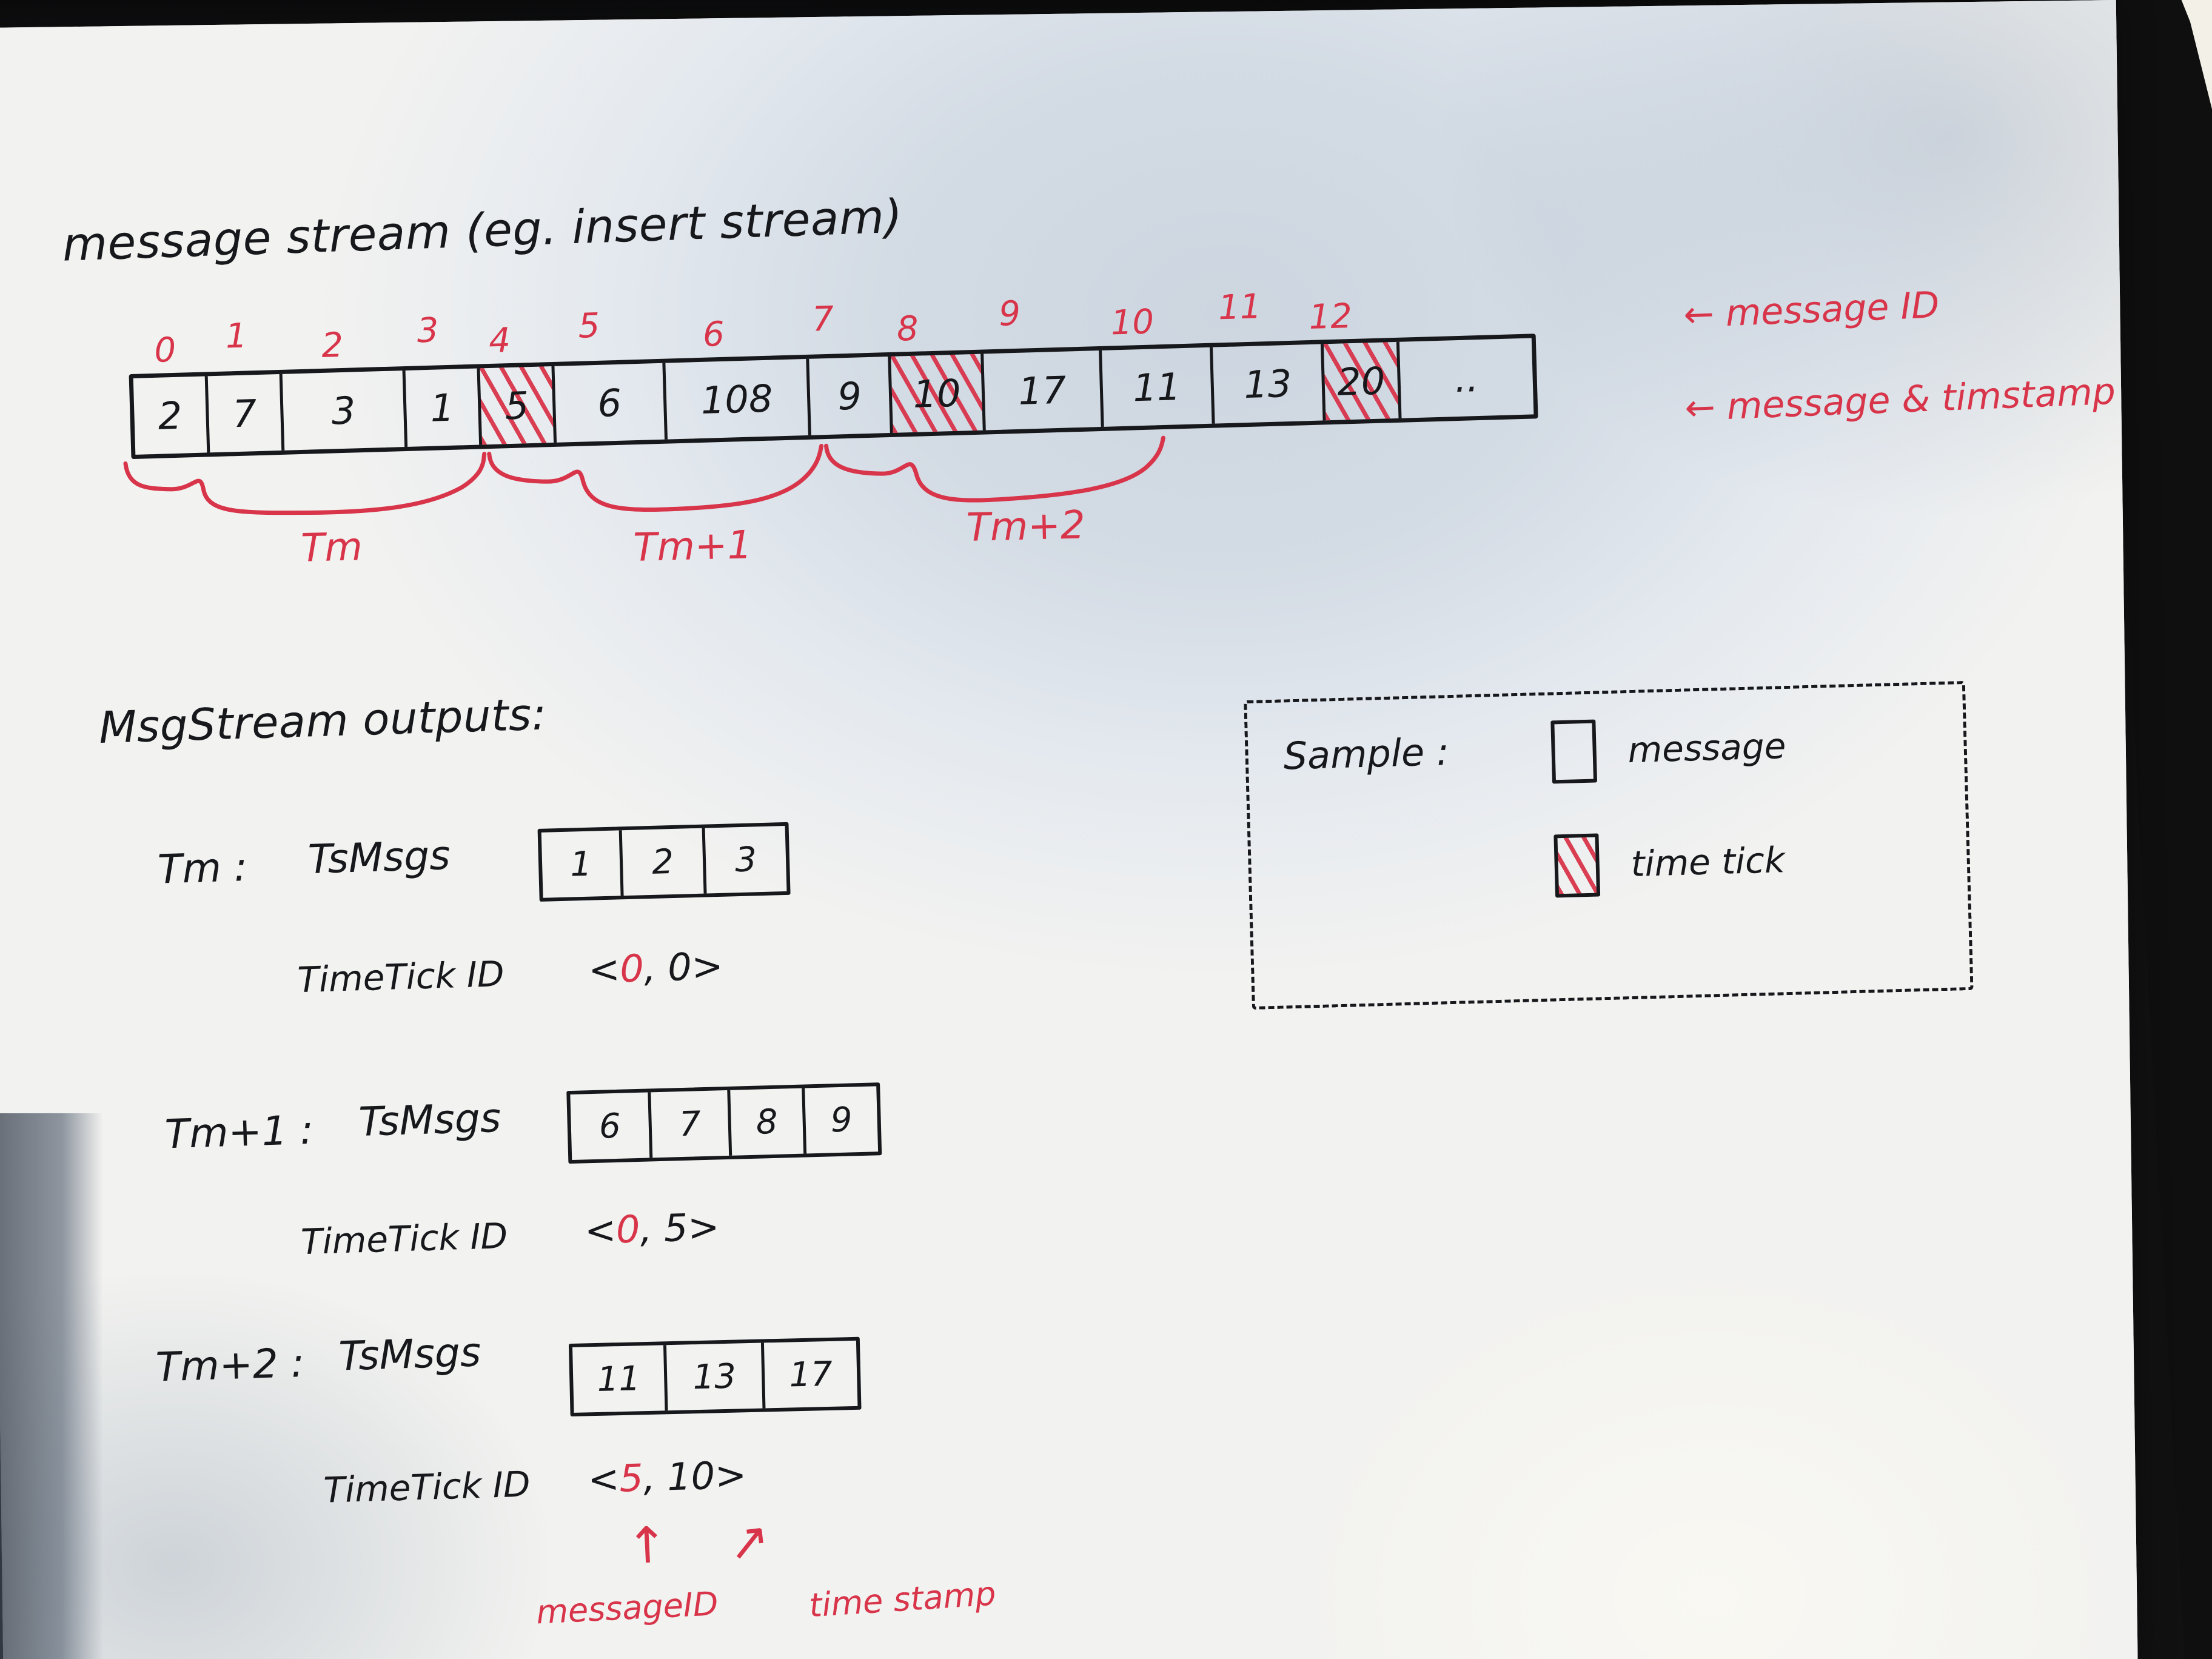  I want to click on stream-index-1: 1, so click(236, 336).